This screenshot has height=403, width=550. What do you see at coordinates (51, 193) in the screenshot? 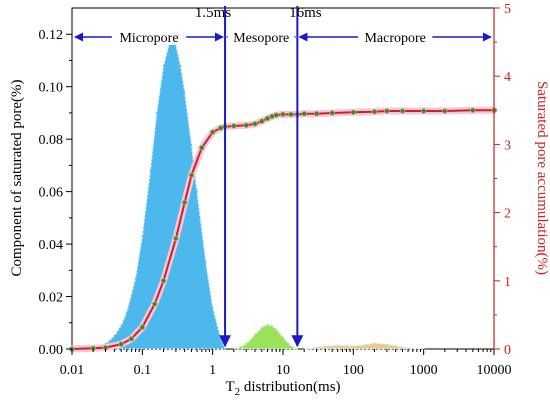
I see `y-left-tick-label: 0.06` at bounding box center [51, 193].